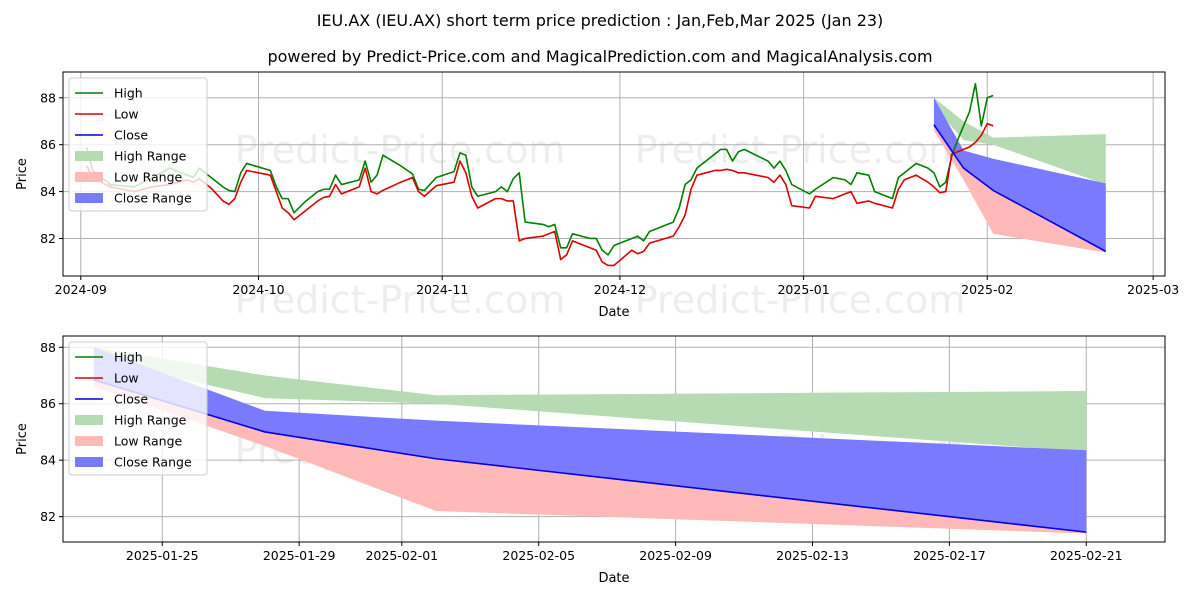  I want to click on x-tick-label: 2025-01-29, so click(299, 555).